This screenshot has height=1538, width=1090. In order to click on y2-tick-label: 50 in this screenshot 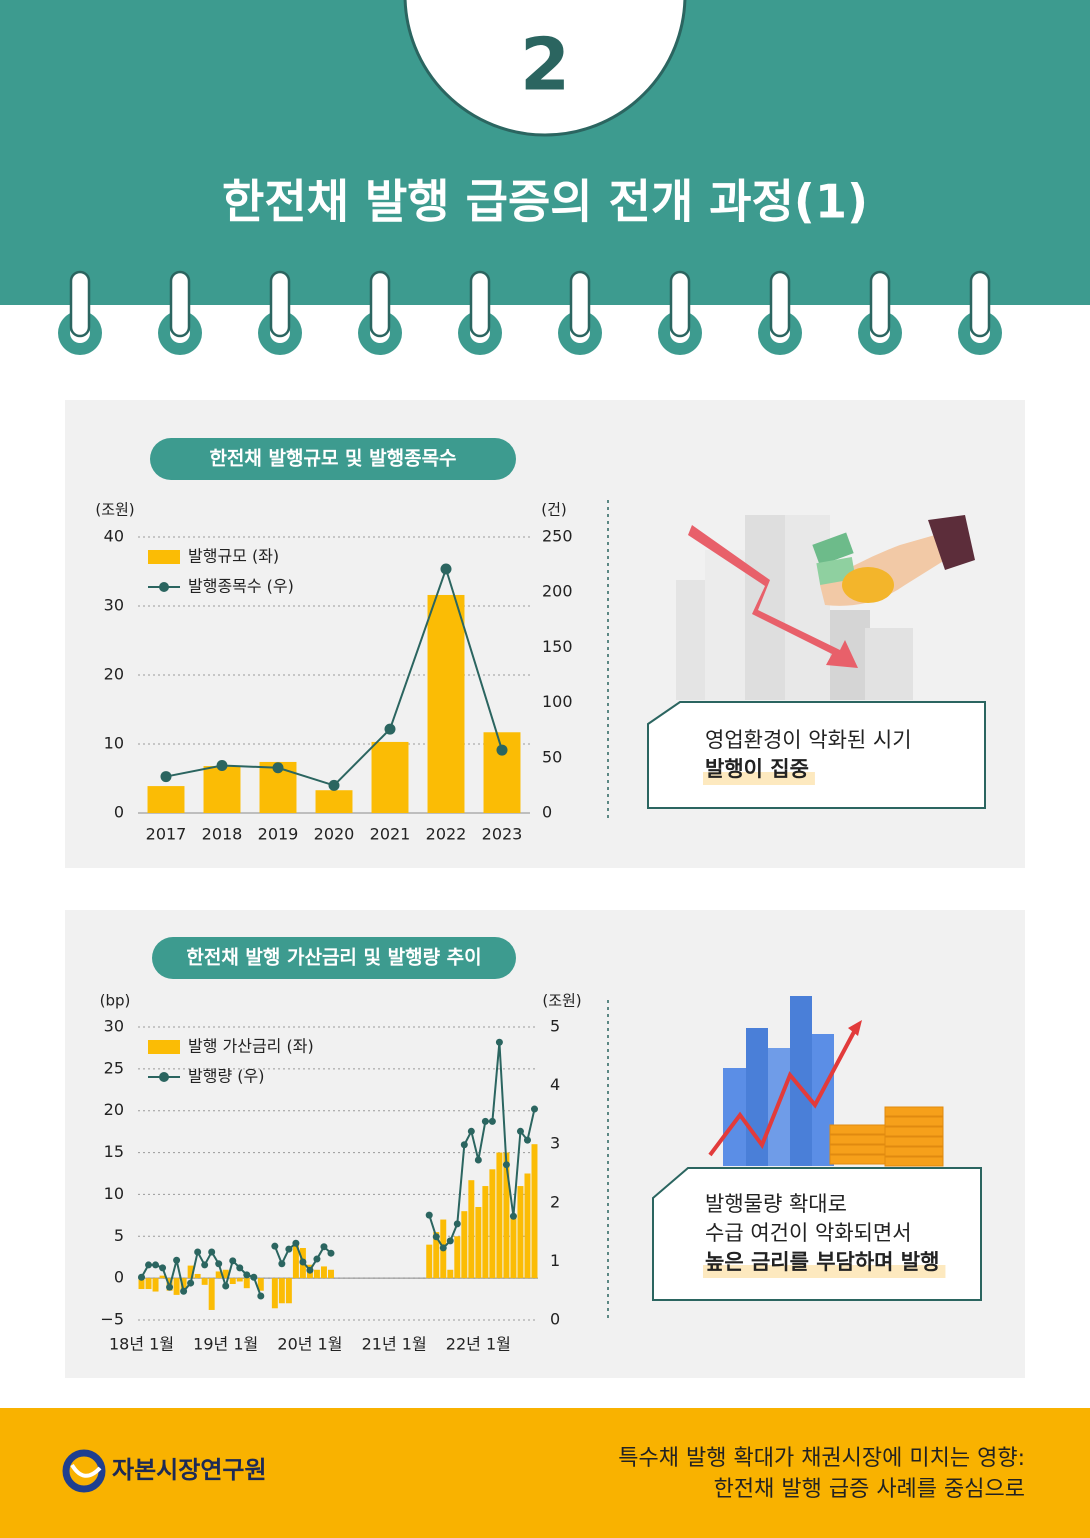, I will do `click(552, 756)`.